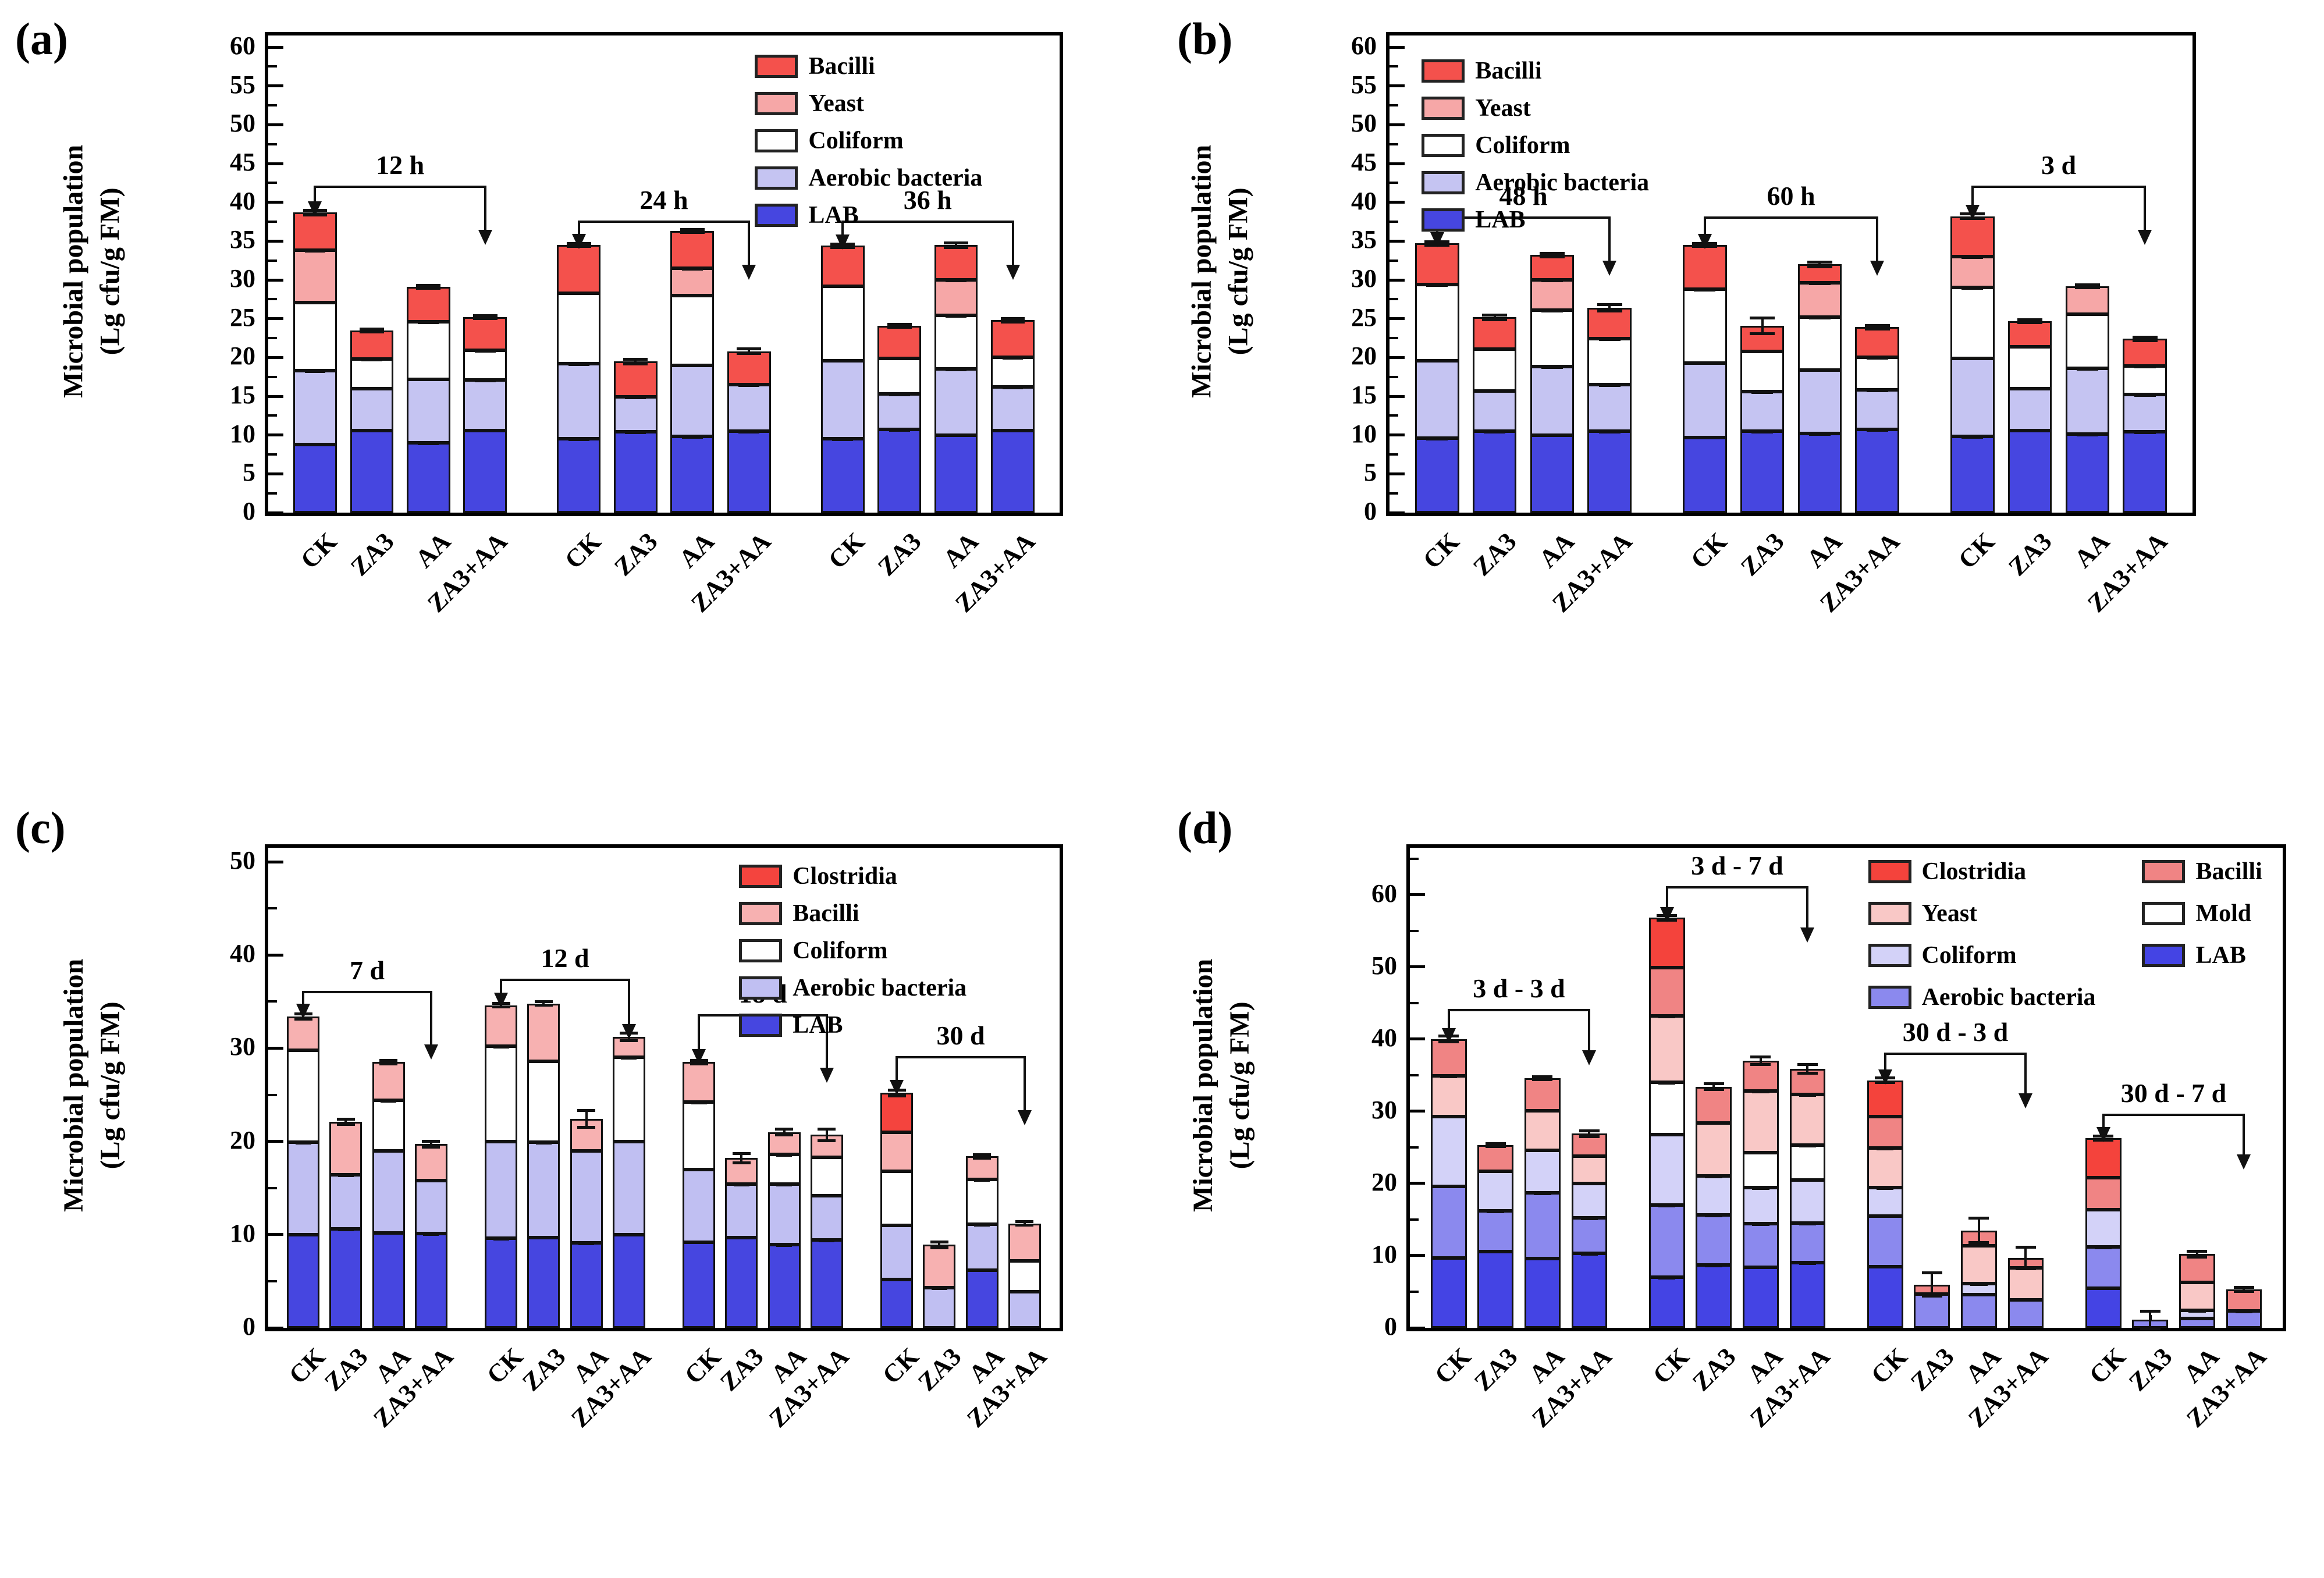  Describe the element at coordinates (1202, 1085) in the screenshot. I see `y-axis-title-line1: Microbial population` at that location.